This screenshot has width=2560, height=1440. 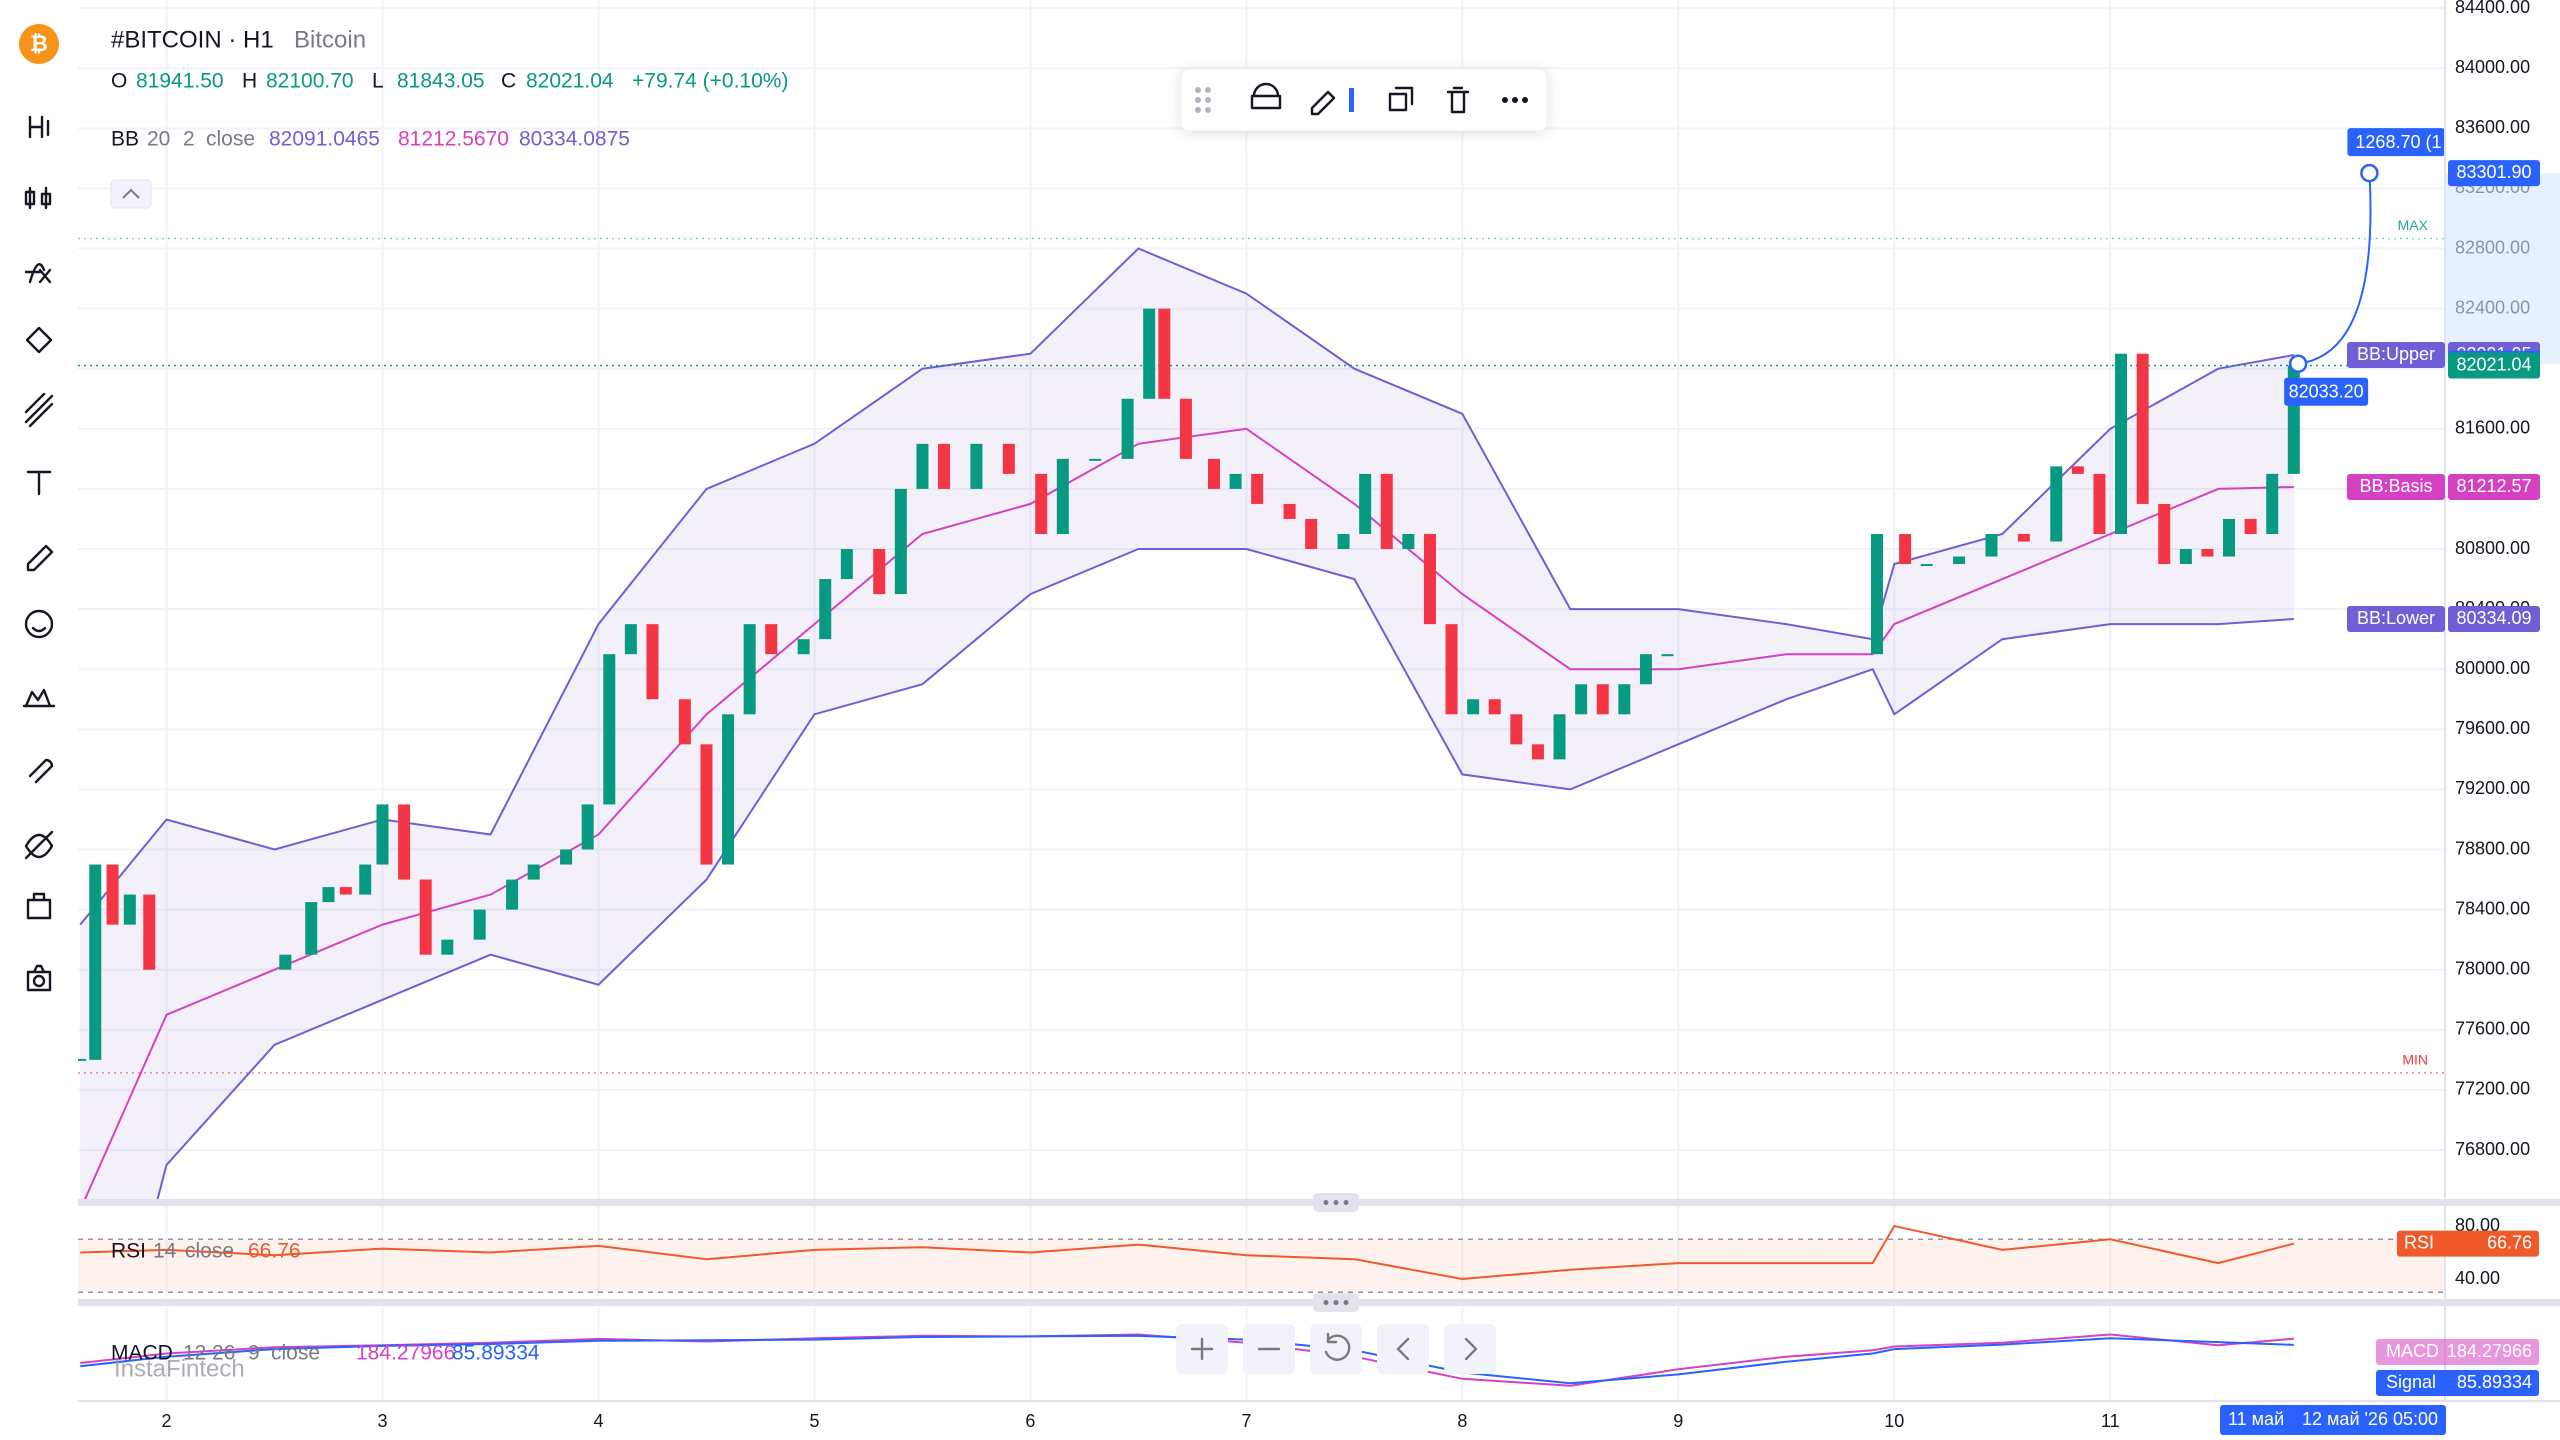 I want to click on y-tick-label: 80000.00, so click(x=2492, y=668).